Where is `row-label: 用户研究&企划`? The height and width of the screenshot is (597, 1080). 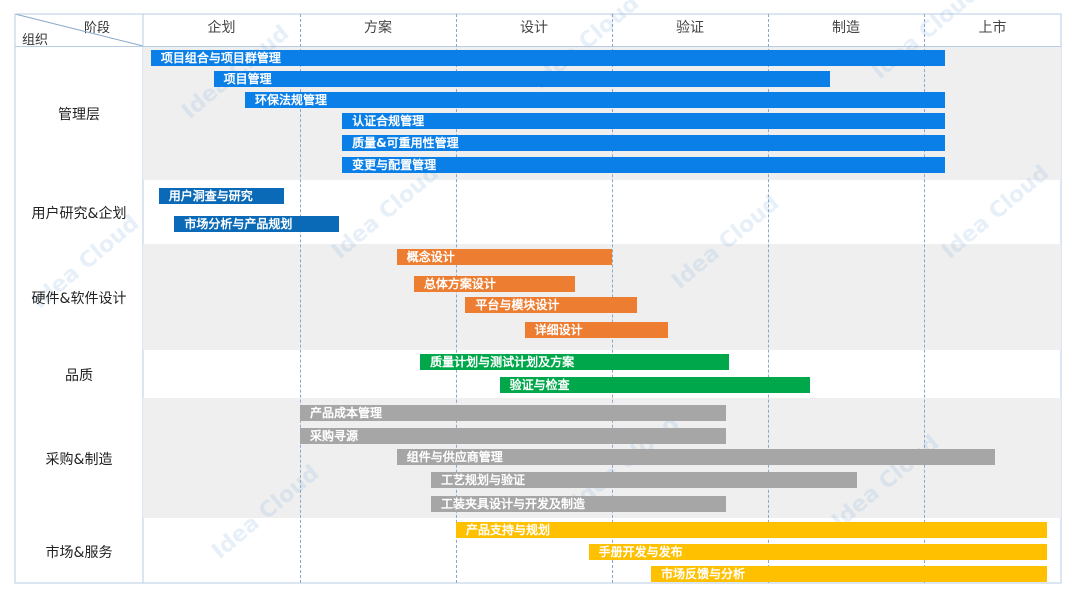 row-label: 用户研究&企划 is located at coordinates (79, 214).